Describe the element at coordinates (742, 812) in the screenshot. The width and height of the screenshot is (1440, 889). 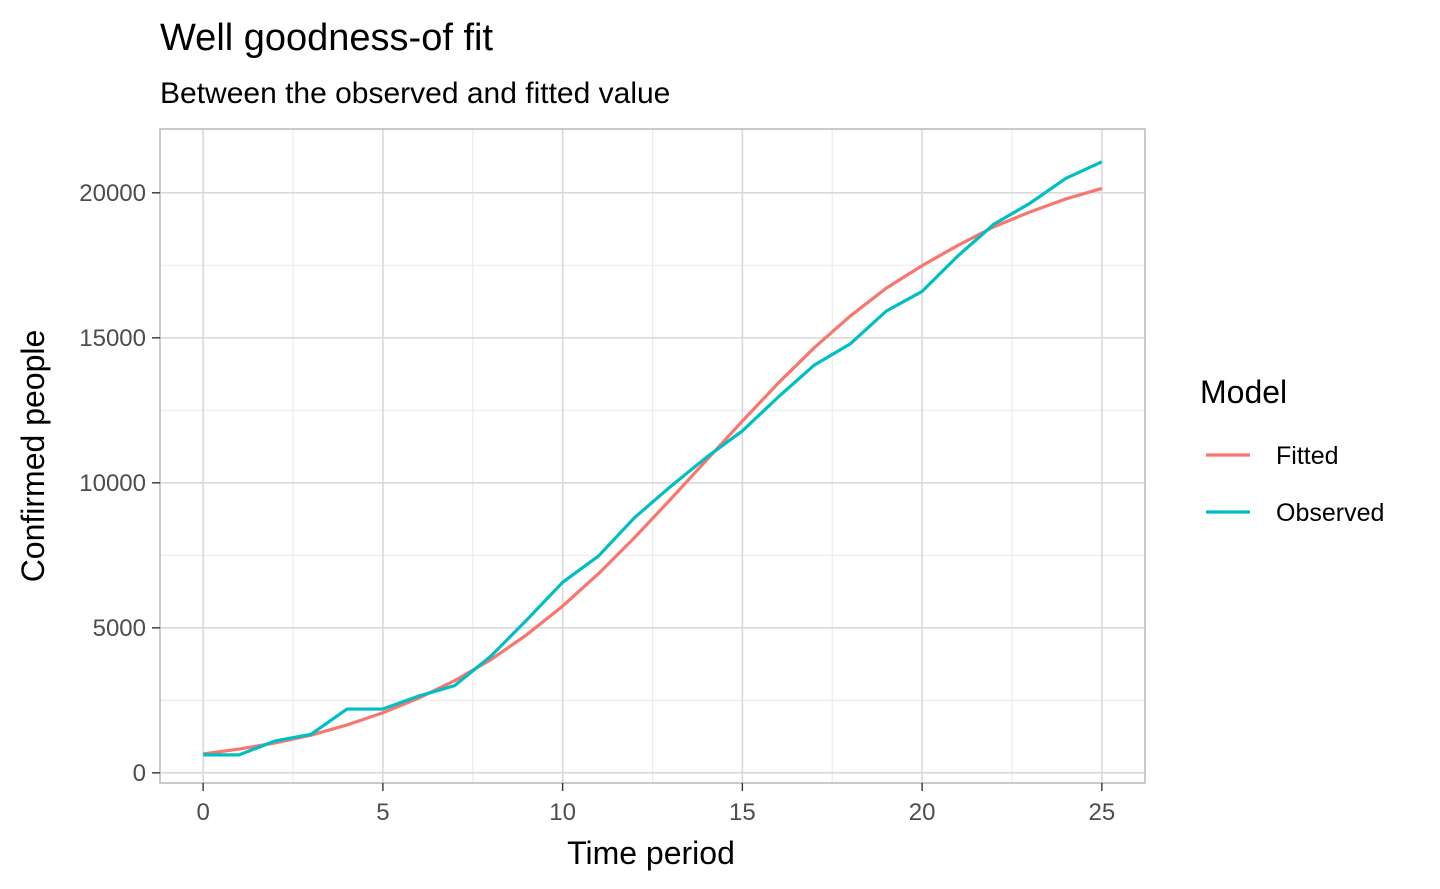
I see `x-tick-label: 15` at that location.